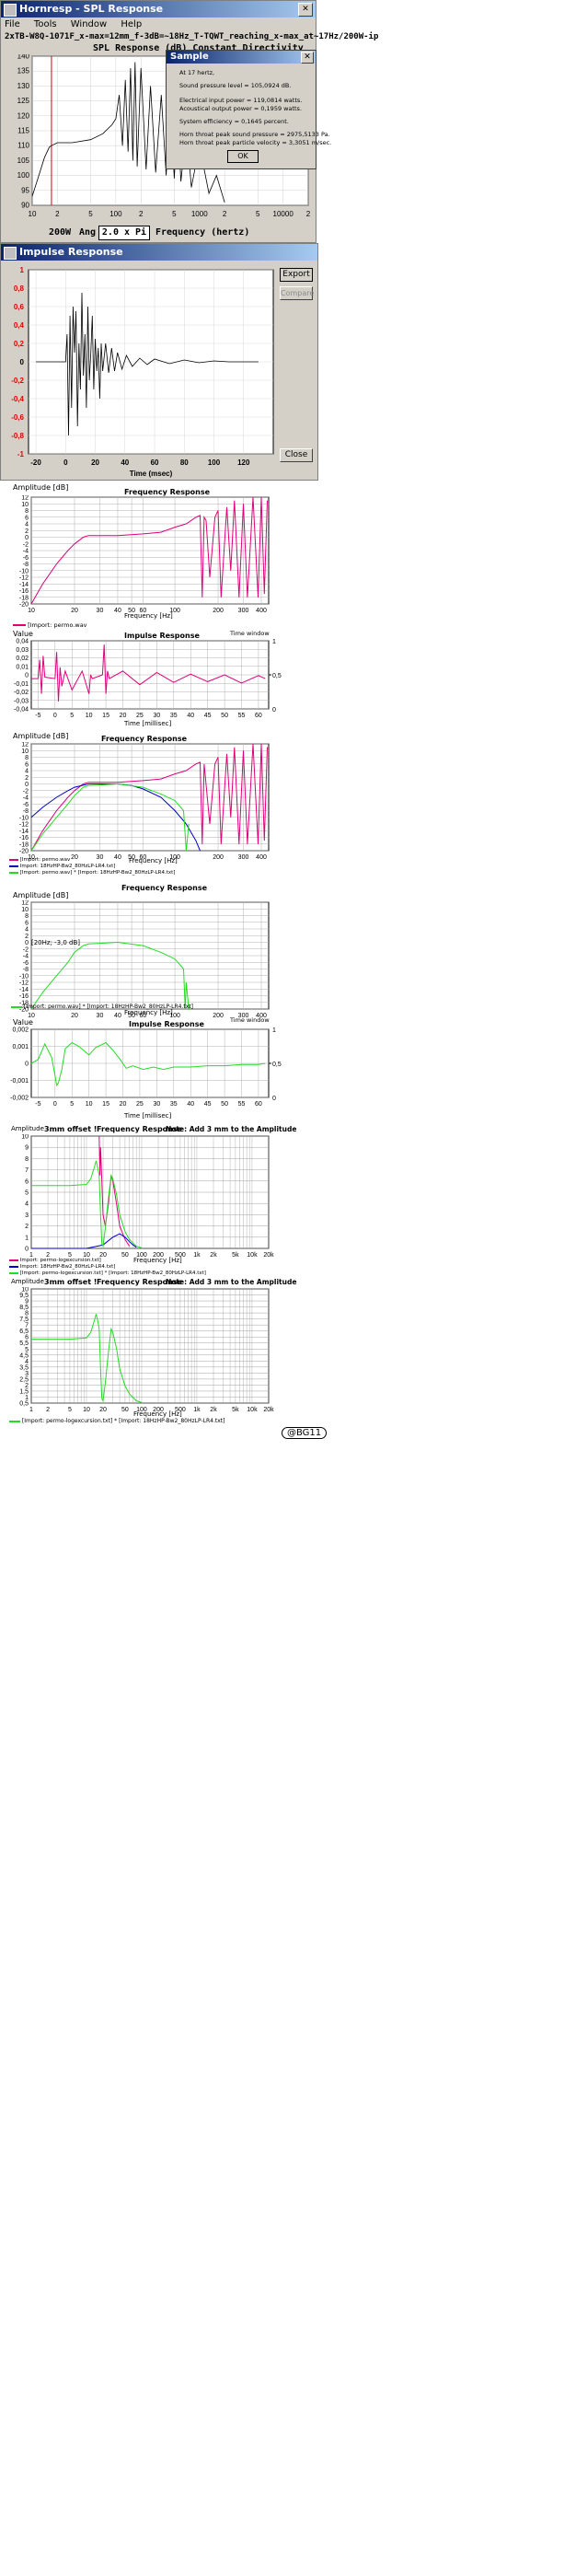 This screenshot has width=587, height=2576. I want to click on x-tick-label: 400, so click(261, 856).